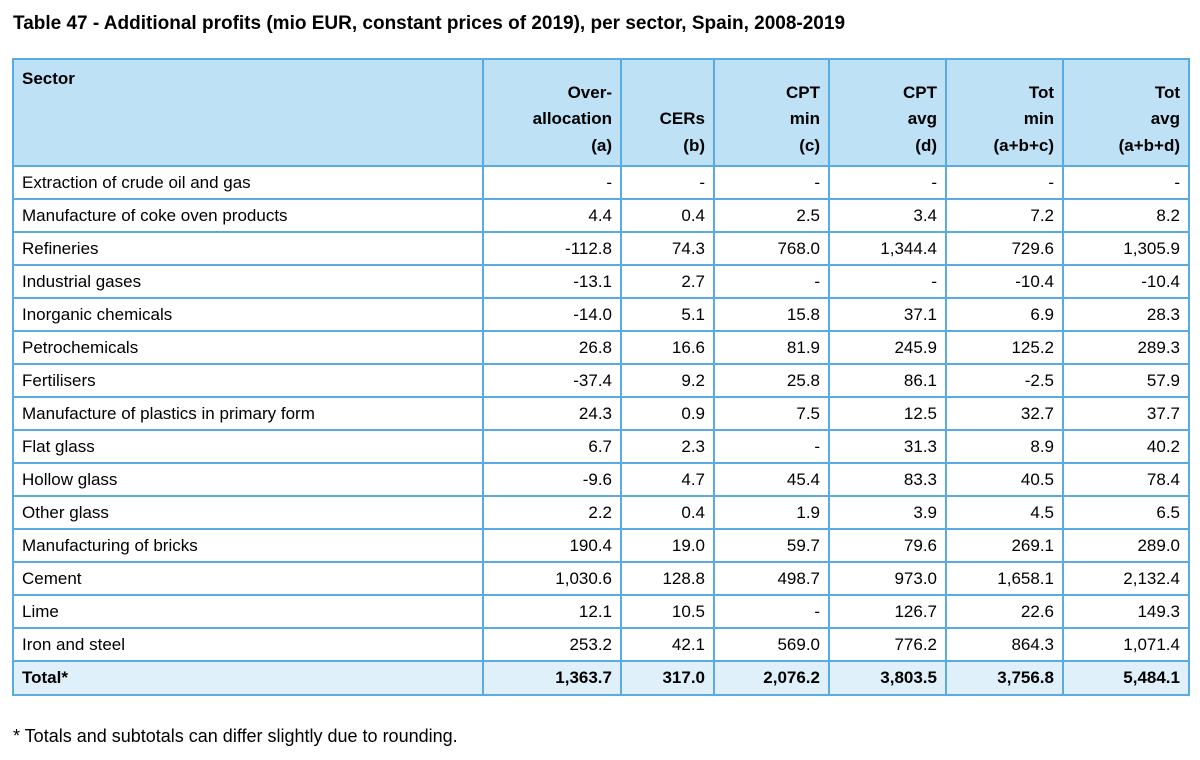 Image resolution: width=1200 pixels, height=760 pixels. Describe the element at coordinates (552, 512) in the screenshot. I see `value-cell: 2.2` at that location.